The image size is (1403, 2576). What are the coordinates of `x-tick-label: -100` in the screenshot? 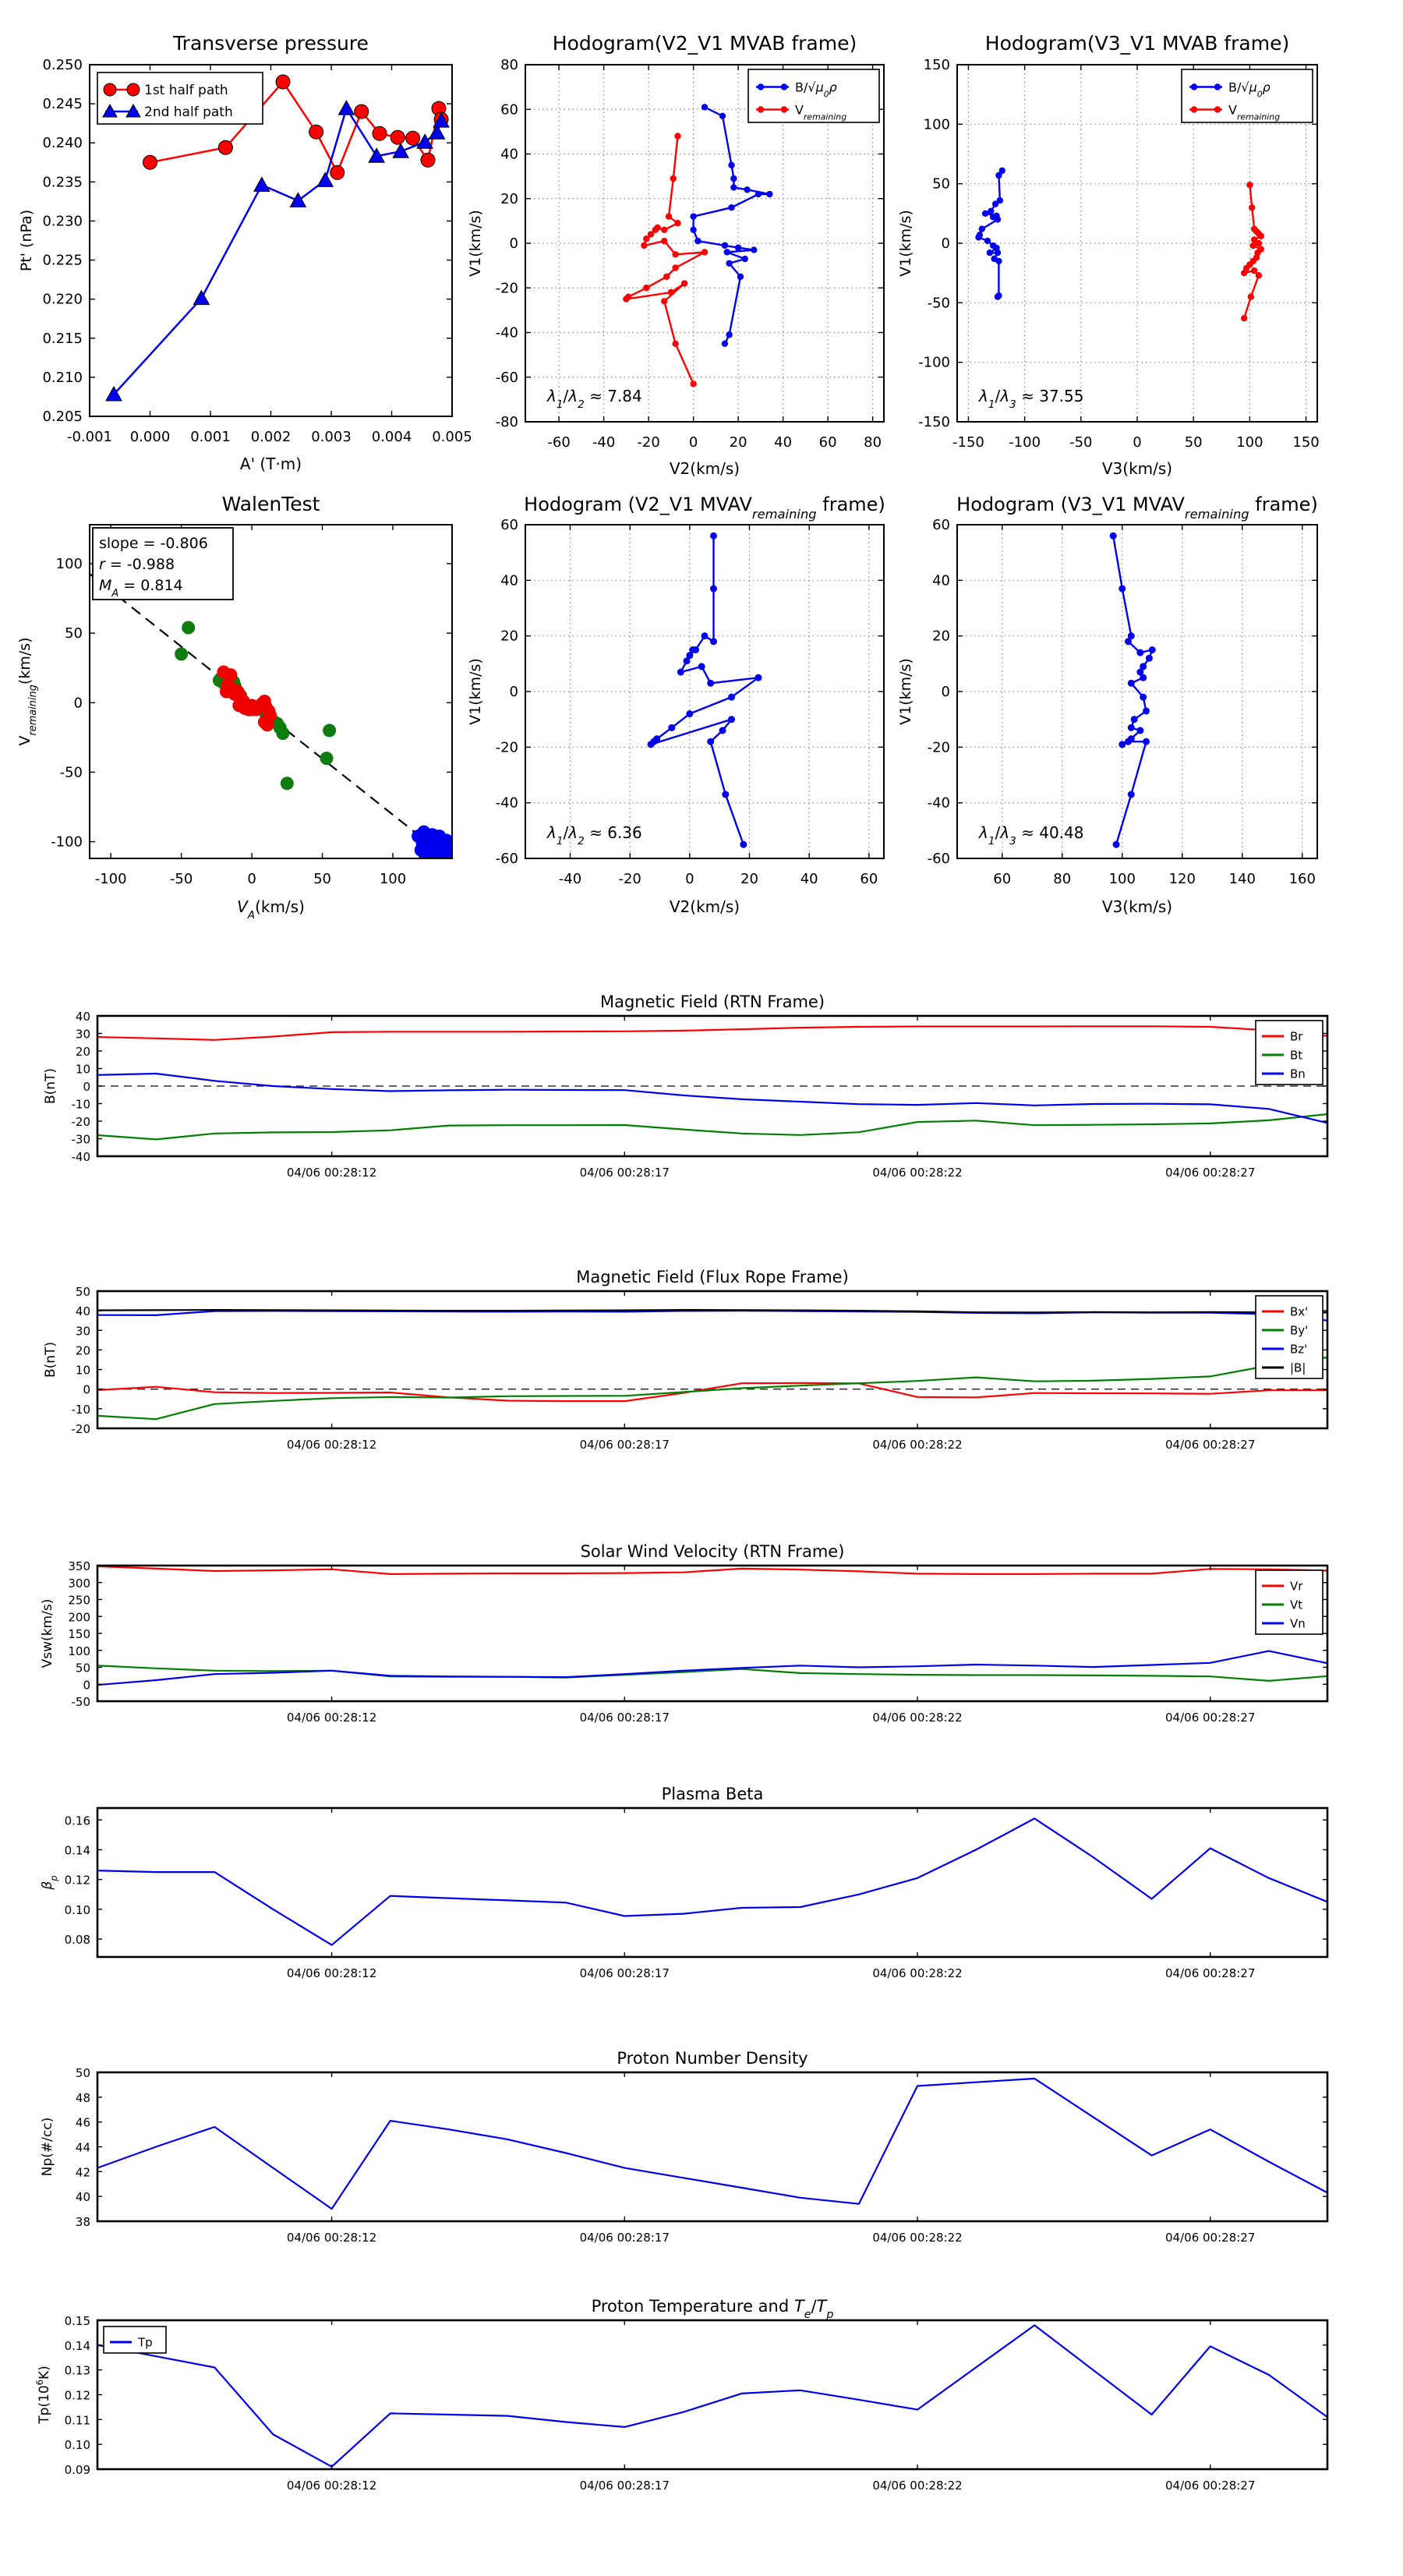 It's located at (111, 879).